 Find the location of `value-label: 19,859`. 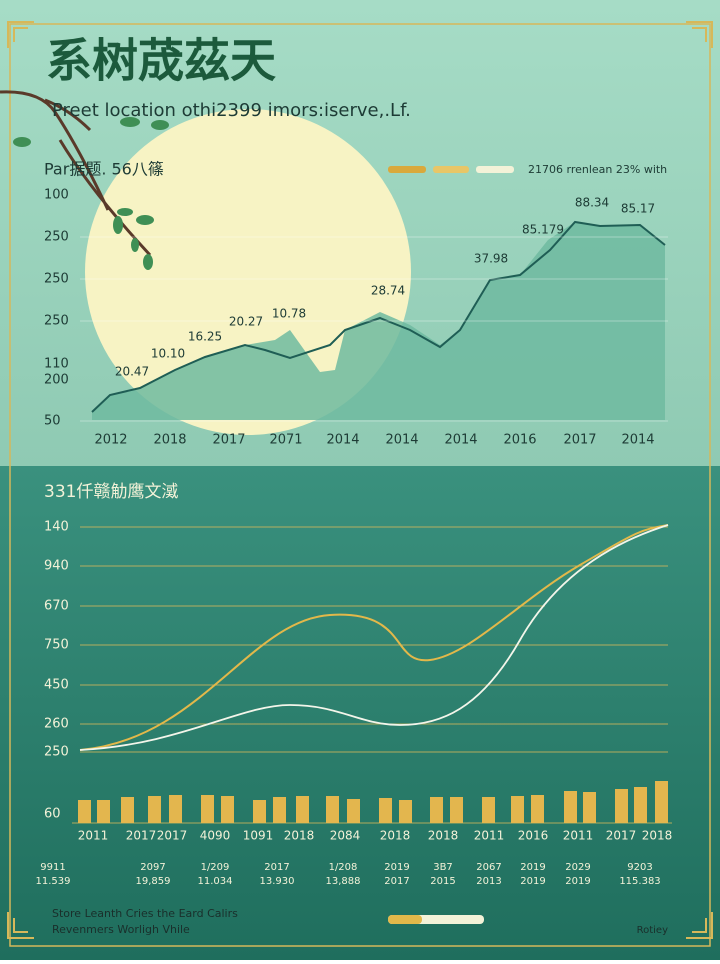

value-label: 19,859 is located at coordinates (153, 881).